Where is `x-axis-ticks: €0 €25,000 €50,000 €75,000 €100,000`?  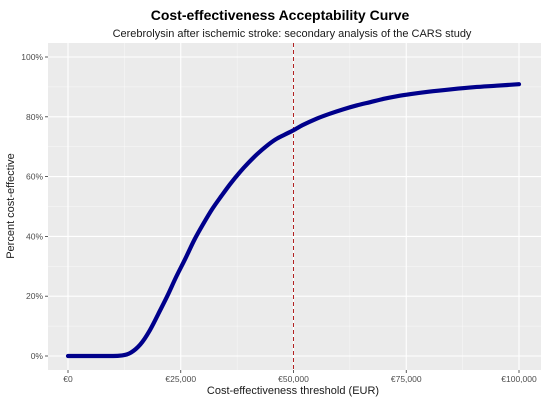 x-axis-ticks: €0 €25,000 €50,000 €75,000 €100,000 is located at coordinates (300, 377).